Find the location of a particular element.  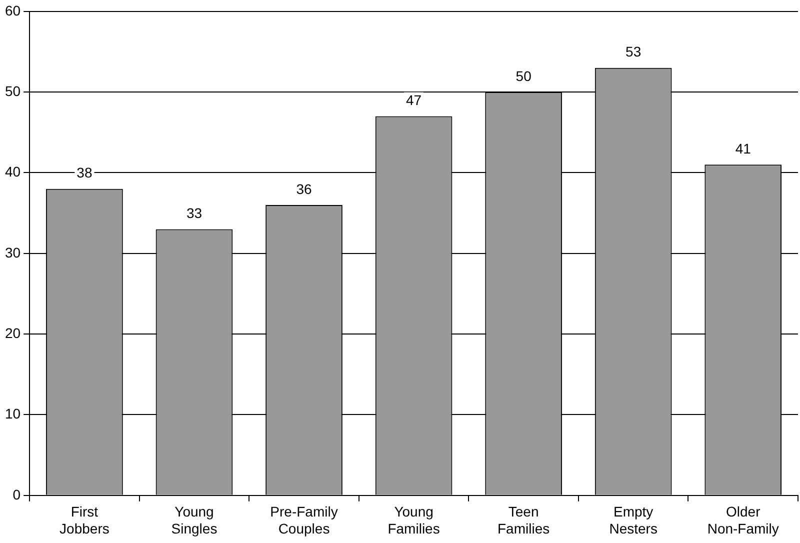

y-tick-label: 20 is located at coordinates (12, 332).